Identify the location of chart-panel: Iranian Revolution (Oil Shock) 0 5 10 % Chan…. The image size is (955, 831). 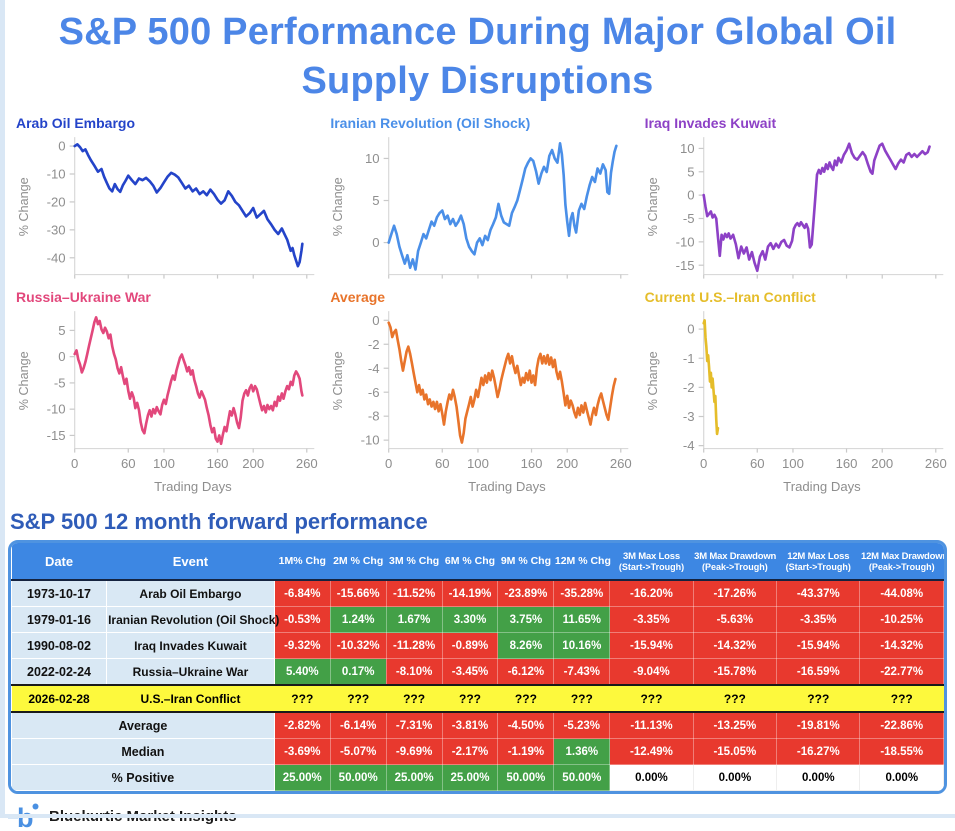
(478, 198).